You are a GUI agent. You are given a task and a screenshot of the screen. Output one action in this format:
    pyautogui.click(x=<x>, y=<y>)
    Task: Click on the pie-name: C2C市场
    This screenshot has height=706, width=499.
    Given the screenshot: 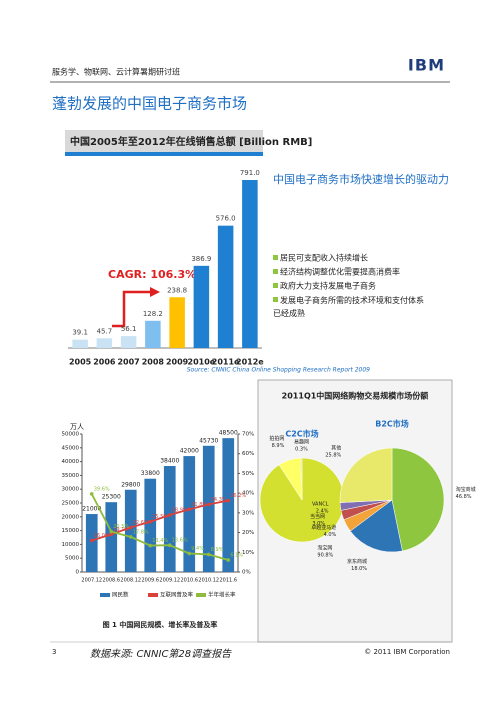 What is the action you would take?
    pyautogui.click(x=301, y=434)
    